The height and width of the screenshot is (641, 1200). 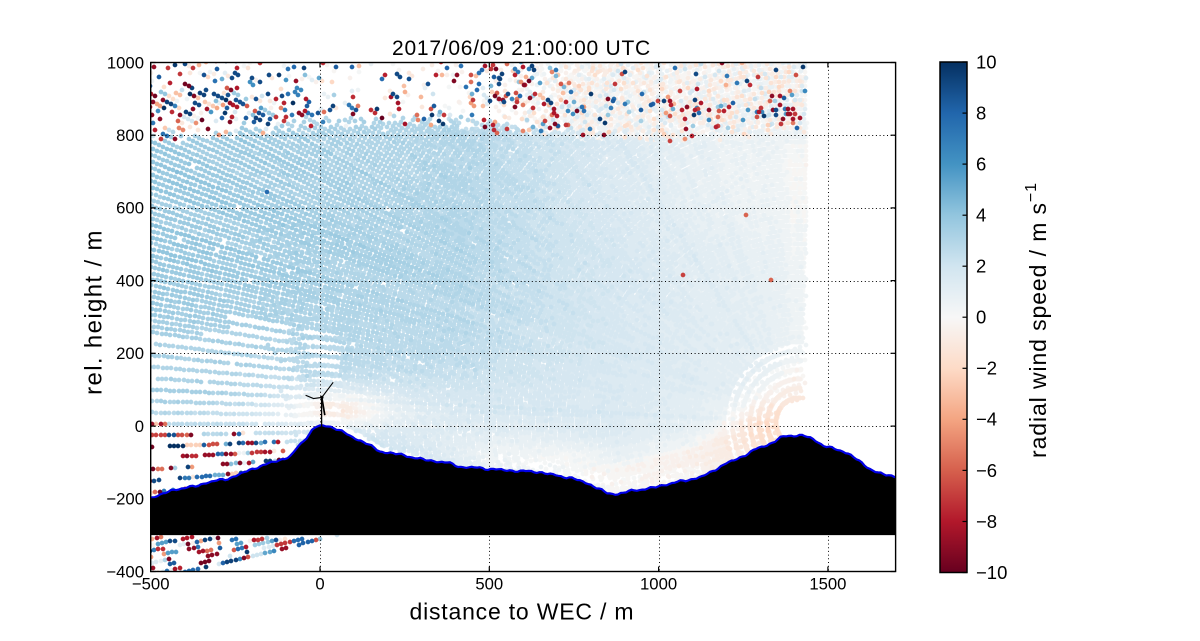 I want to click on svg-text: −200, so click(x=125, y=499).